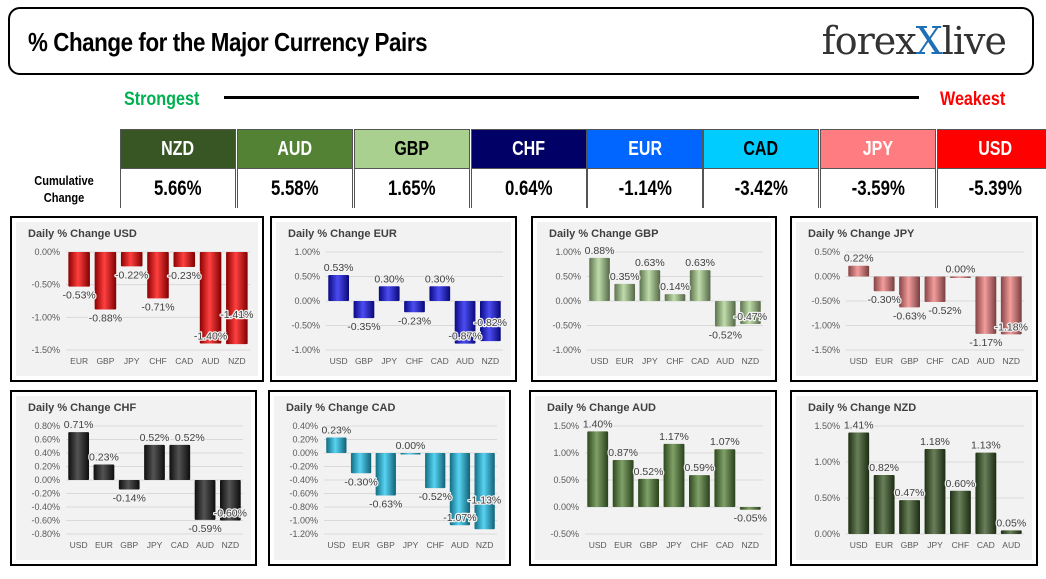 This screenshot has width=1046, height=579. What do you see at coordinates (131, 275) in the screenshot?
I see `data-label: -0.22%` at bounding box center [131, 275].